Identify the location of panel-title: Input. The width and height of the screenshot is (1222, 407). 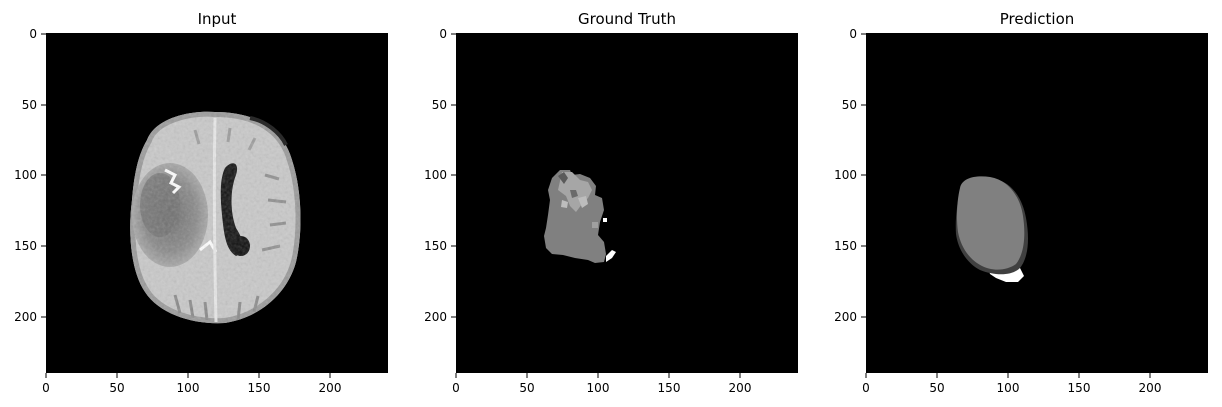
(217, 19).